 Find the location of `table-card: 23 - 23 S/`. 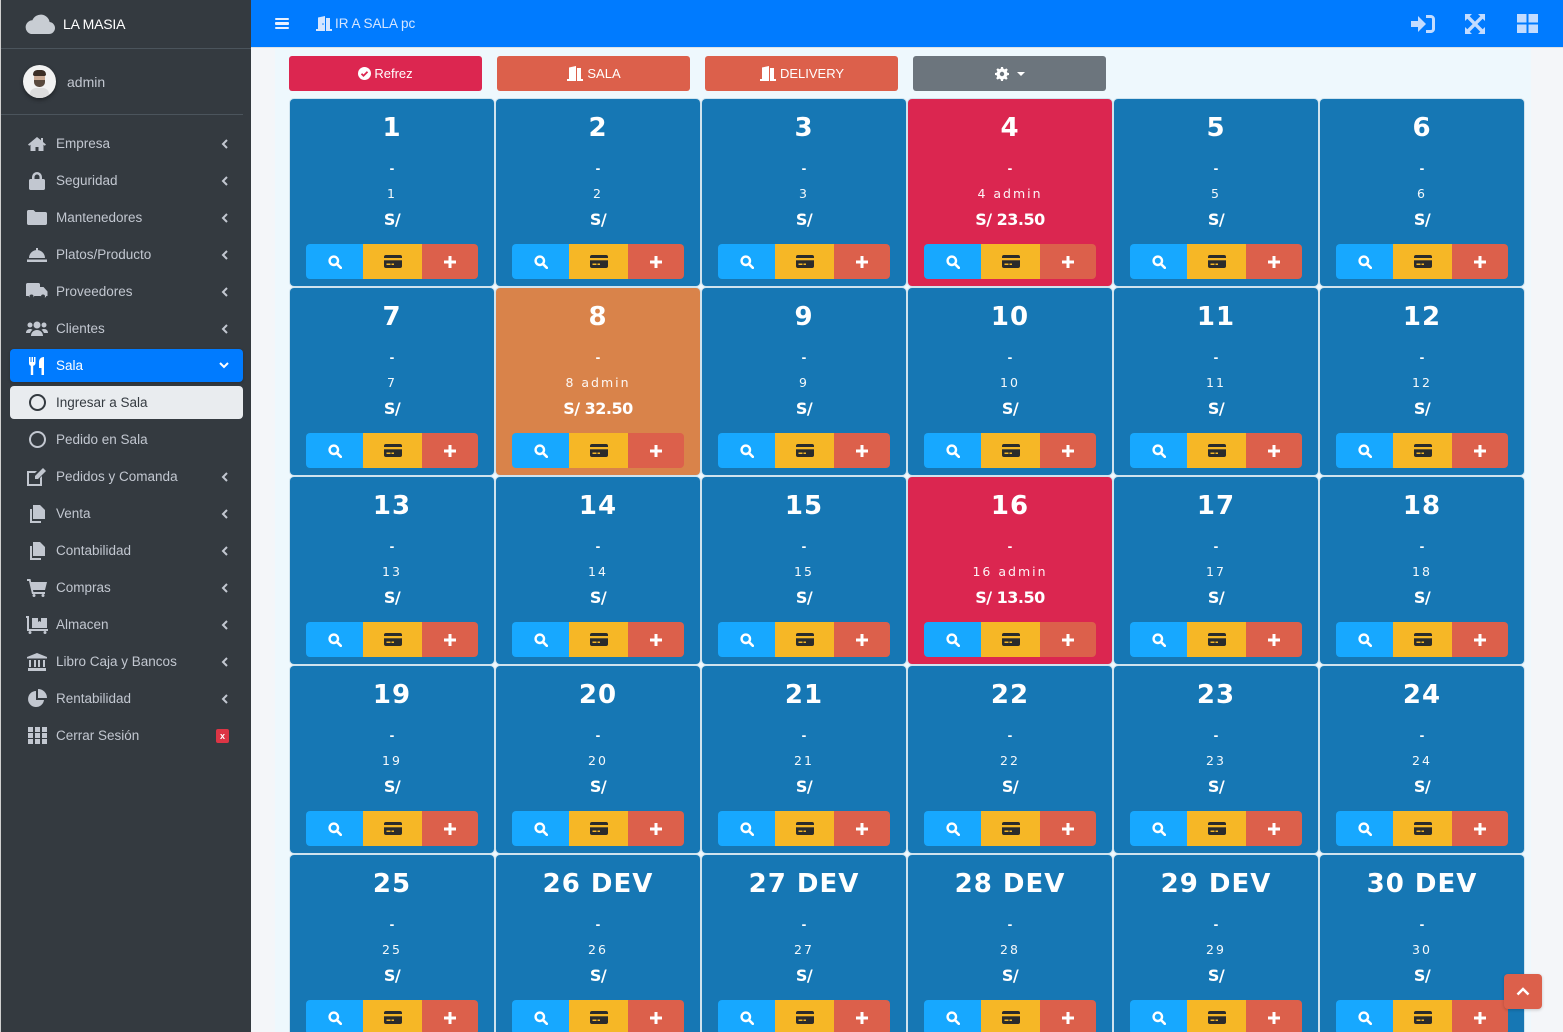

table-card: 23 - 23 S/ is located at coordinates (1216, 759).